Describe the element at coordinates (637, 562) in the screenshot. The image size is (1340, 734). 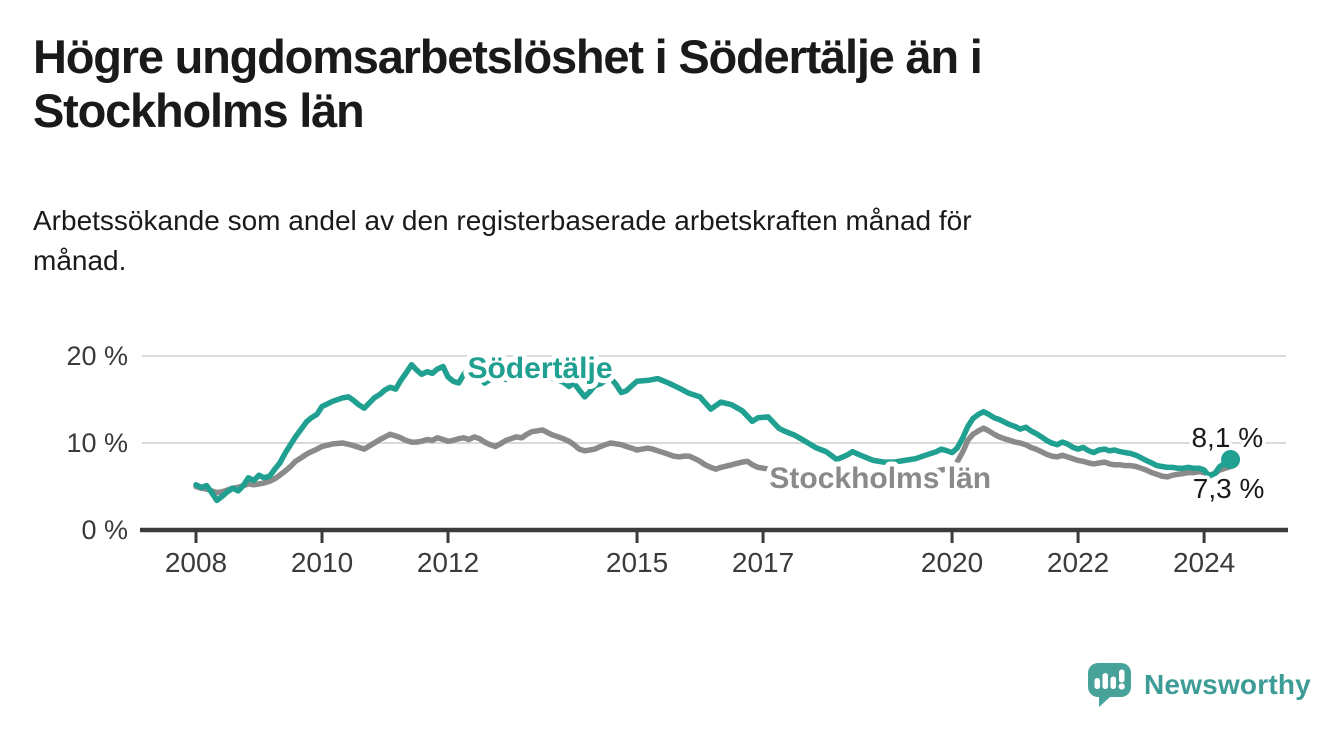
I see `x-tick-label-2015: 2015` at that location.